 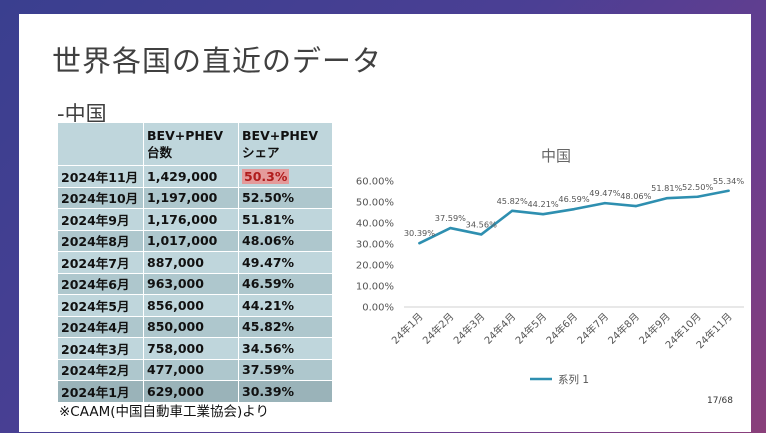 I want to click on legend-label: 系列 1, so click(x=573, y=379).